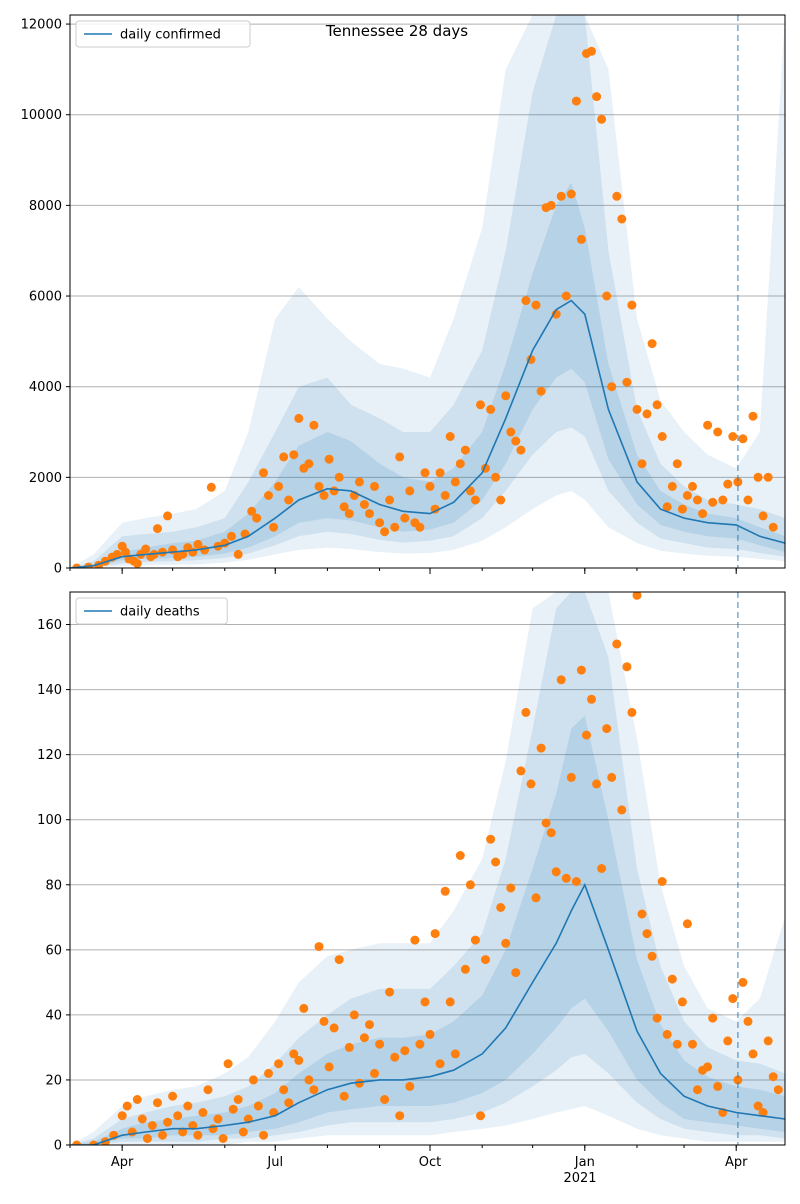 Image resolution: width=800 pixels, height=1204 pixels. I want to click on x-tick-label: Apr, so click(122, 1162).